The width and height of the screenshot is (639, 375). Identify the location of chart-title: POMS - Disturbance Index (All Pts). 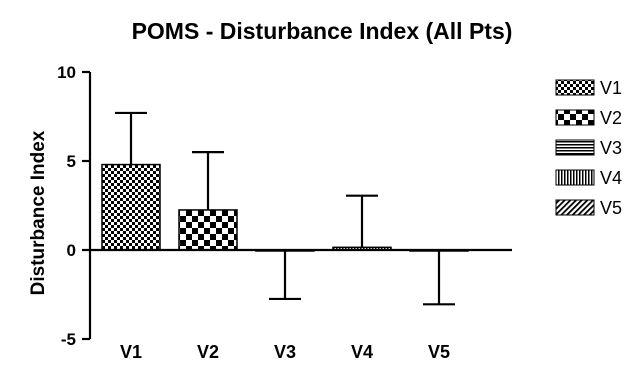
(322, 31).